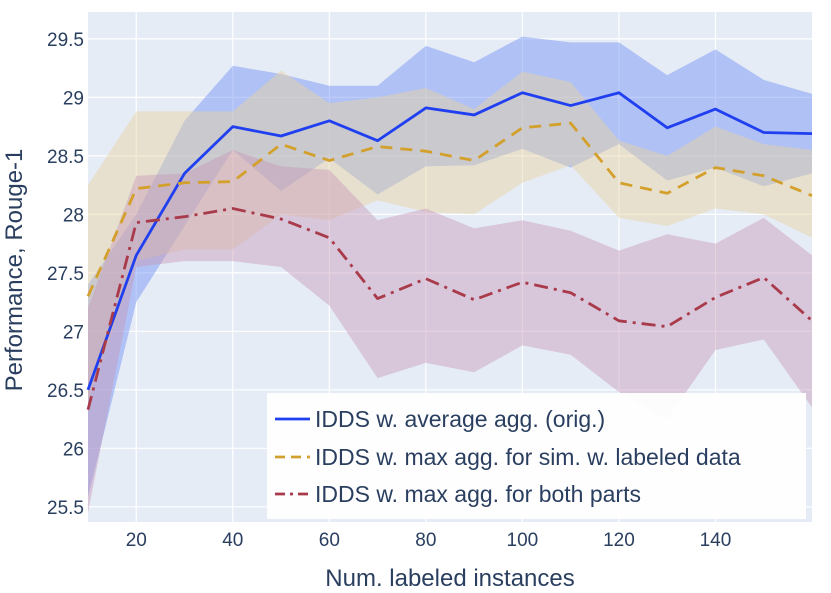 This screenshot has width=831, height=593. I want to click on x-tick-label: 120, so click(619, 540).